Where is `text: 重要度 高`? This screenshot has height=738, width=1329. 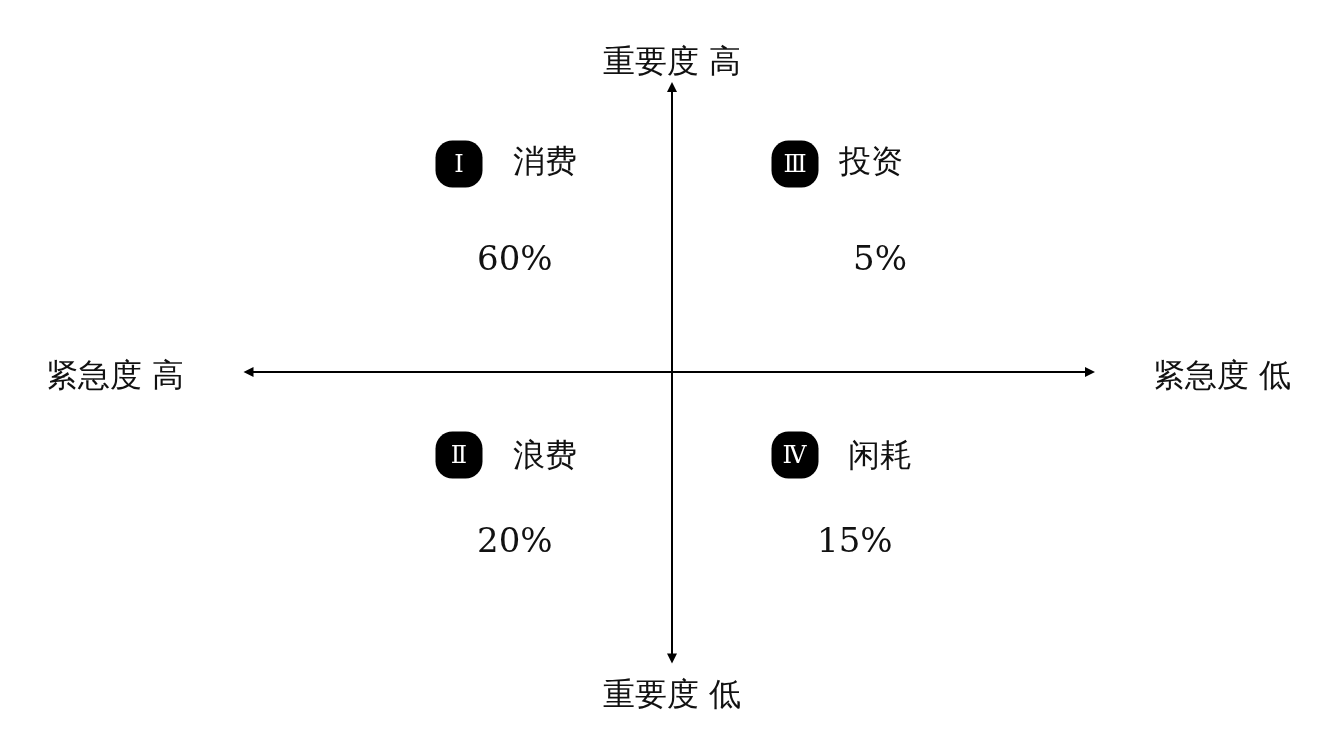
text: 重要度 高 is located at coordinates (672, 61).